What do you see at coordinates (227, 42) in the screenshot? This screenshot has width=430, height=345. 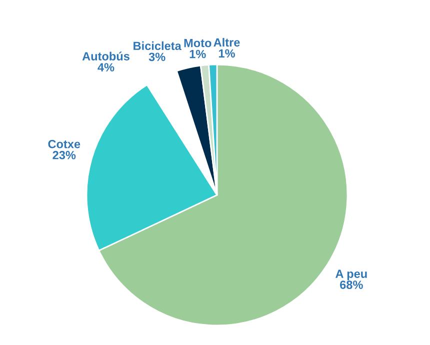 I see `slice-label: Altre` at bounding box center [227, 42].